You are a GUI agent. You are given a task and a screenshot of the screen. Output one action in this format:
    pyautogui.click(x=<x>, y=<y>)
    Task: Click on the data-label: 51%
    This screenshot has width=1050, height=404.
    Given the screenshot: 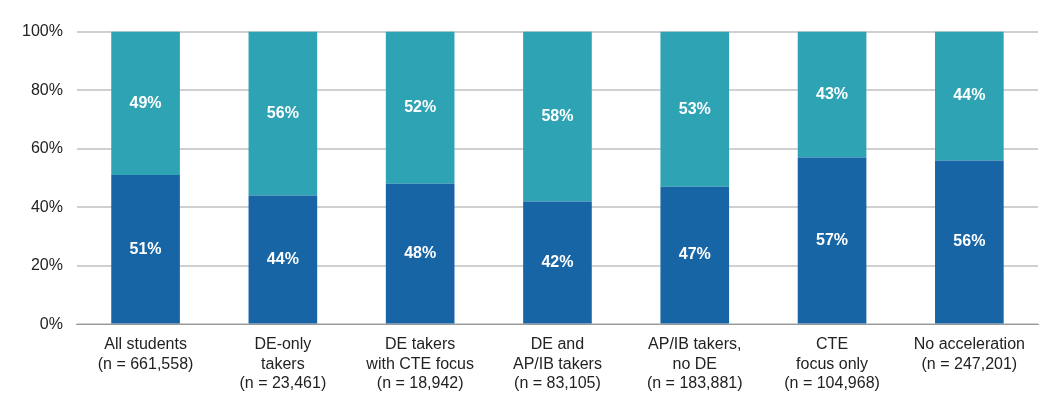 What is the action you would take?
    pyautogui.click(x=145, y=248)
    